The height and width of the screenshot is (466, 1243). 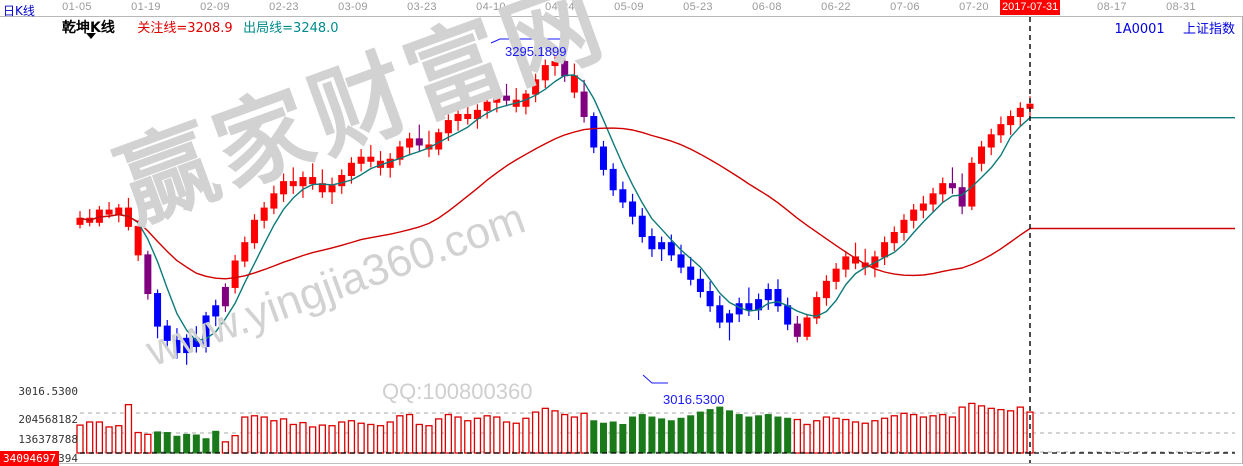 What do you see at coordinates (29, 458) in the screenshot?
I see `cursor-volume-label: 34094697` at bounding box center [29, 458].